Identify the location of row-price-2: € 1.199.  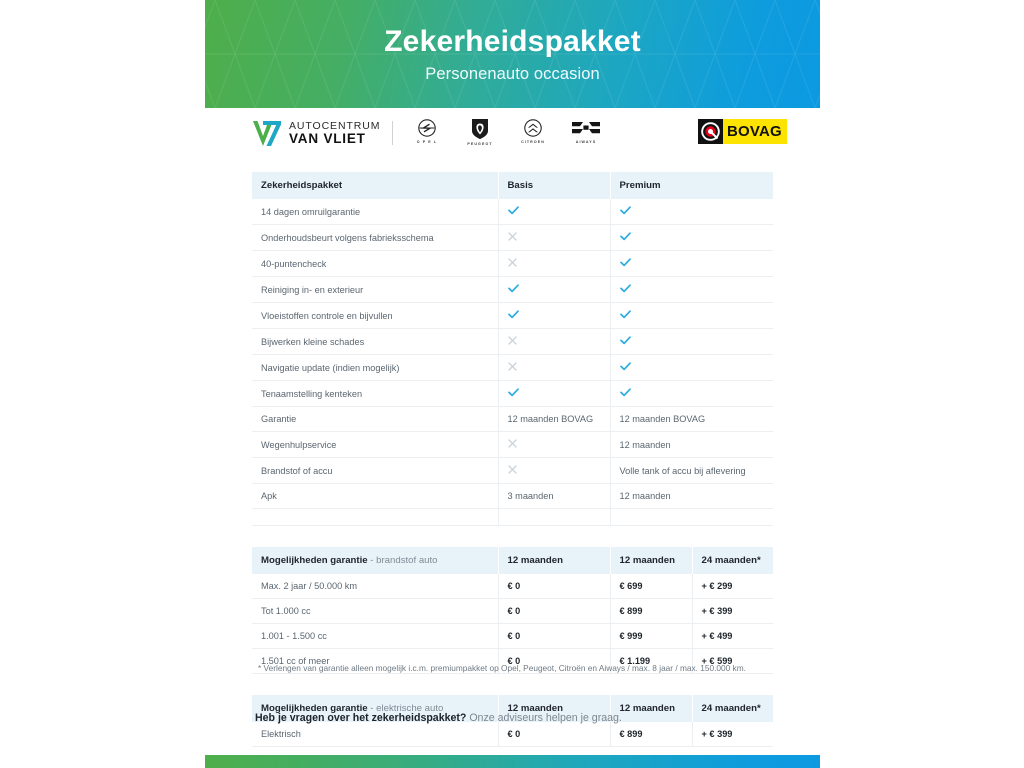
(651, 661).